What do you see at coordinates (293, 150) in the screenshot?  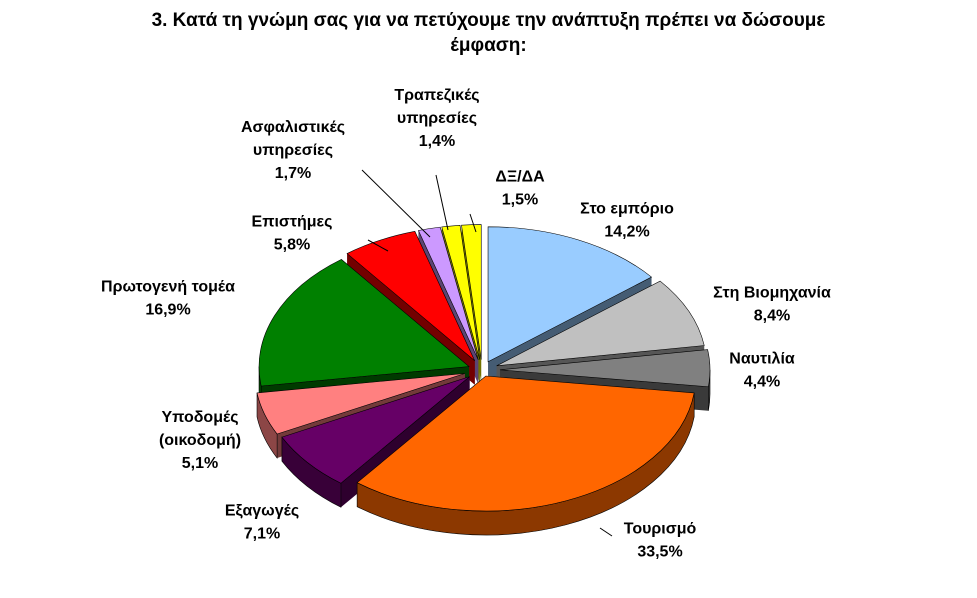 I see `slice-label: Ασφαλιστικές υπηρεσίες 1,7%` at bounding box center [293, 150].